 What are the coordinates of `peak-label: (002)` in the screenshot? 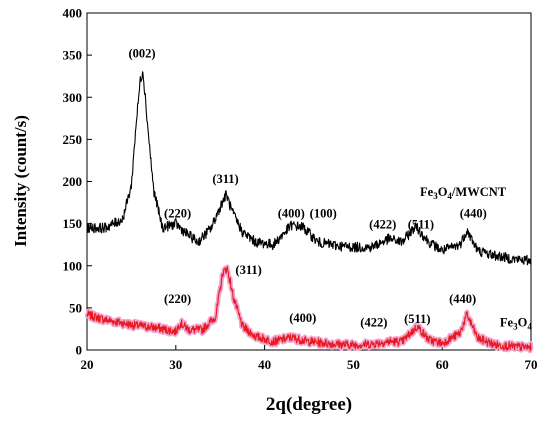 It's located at (142, 54).